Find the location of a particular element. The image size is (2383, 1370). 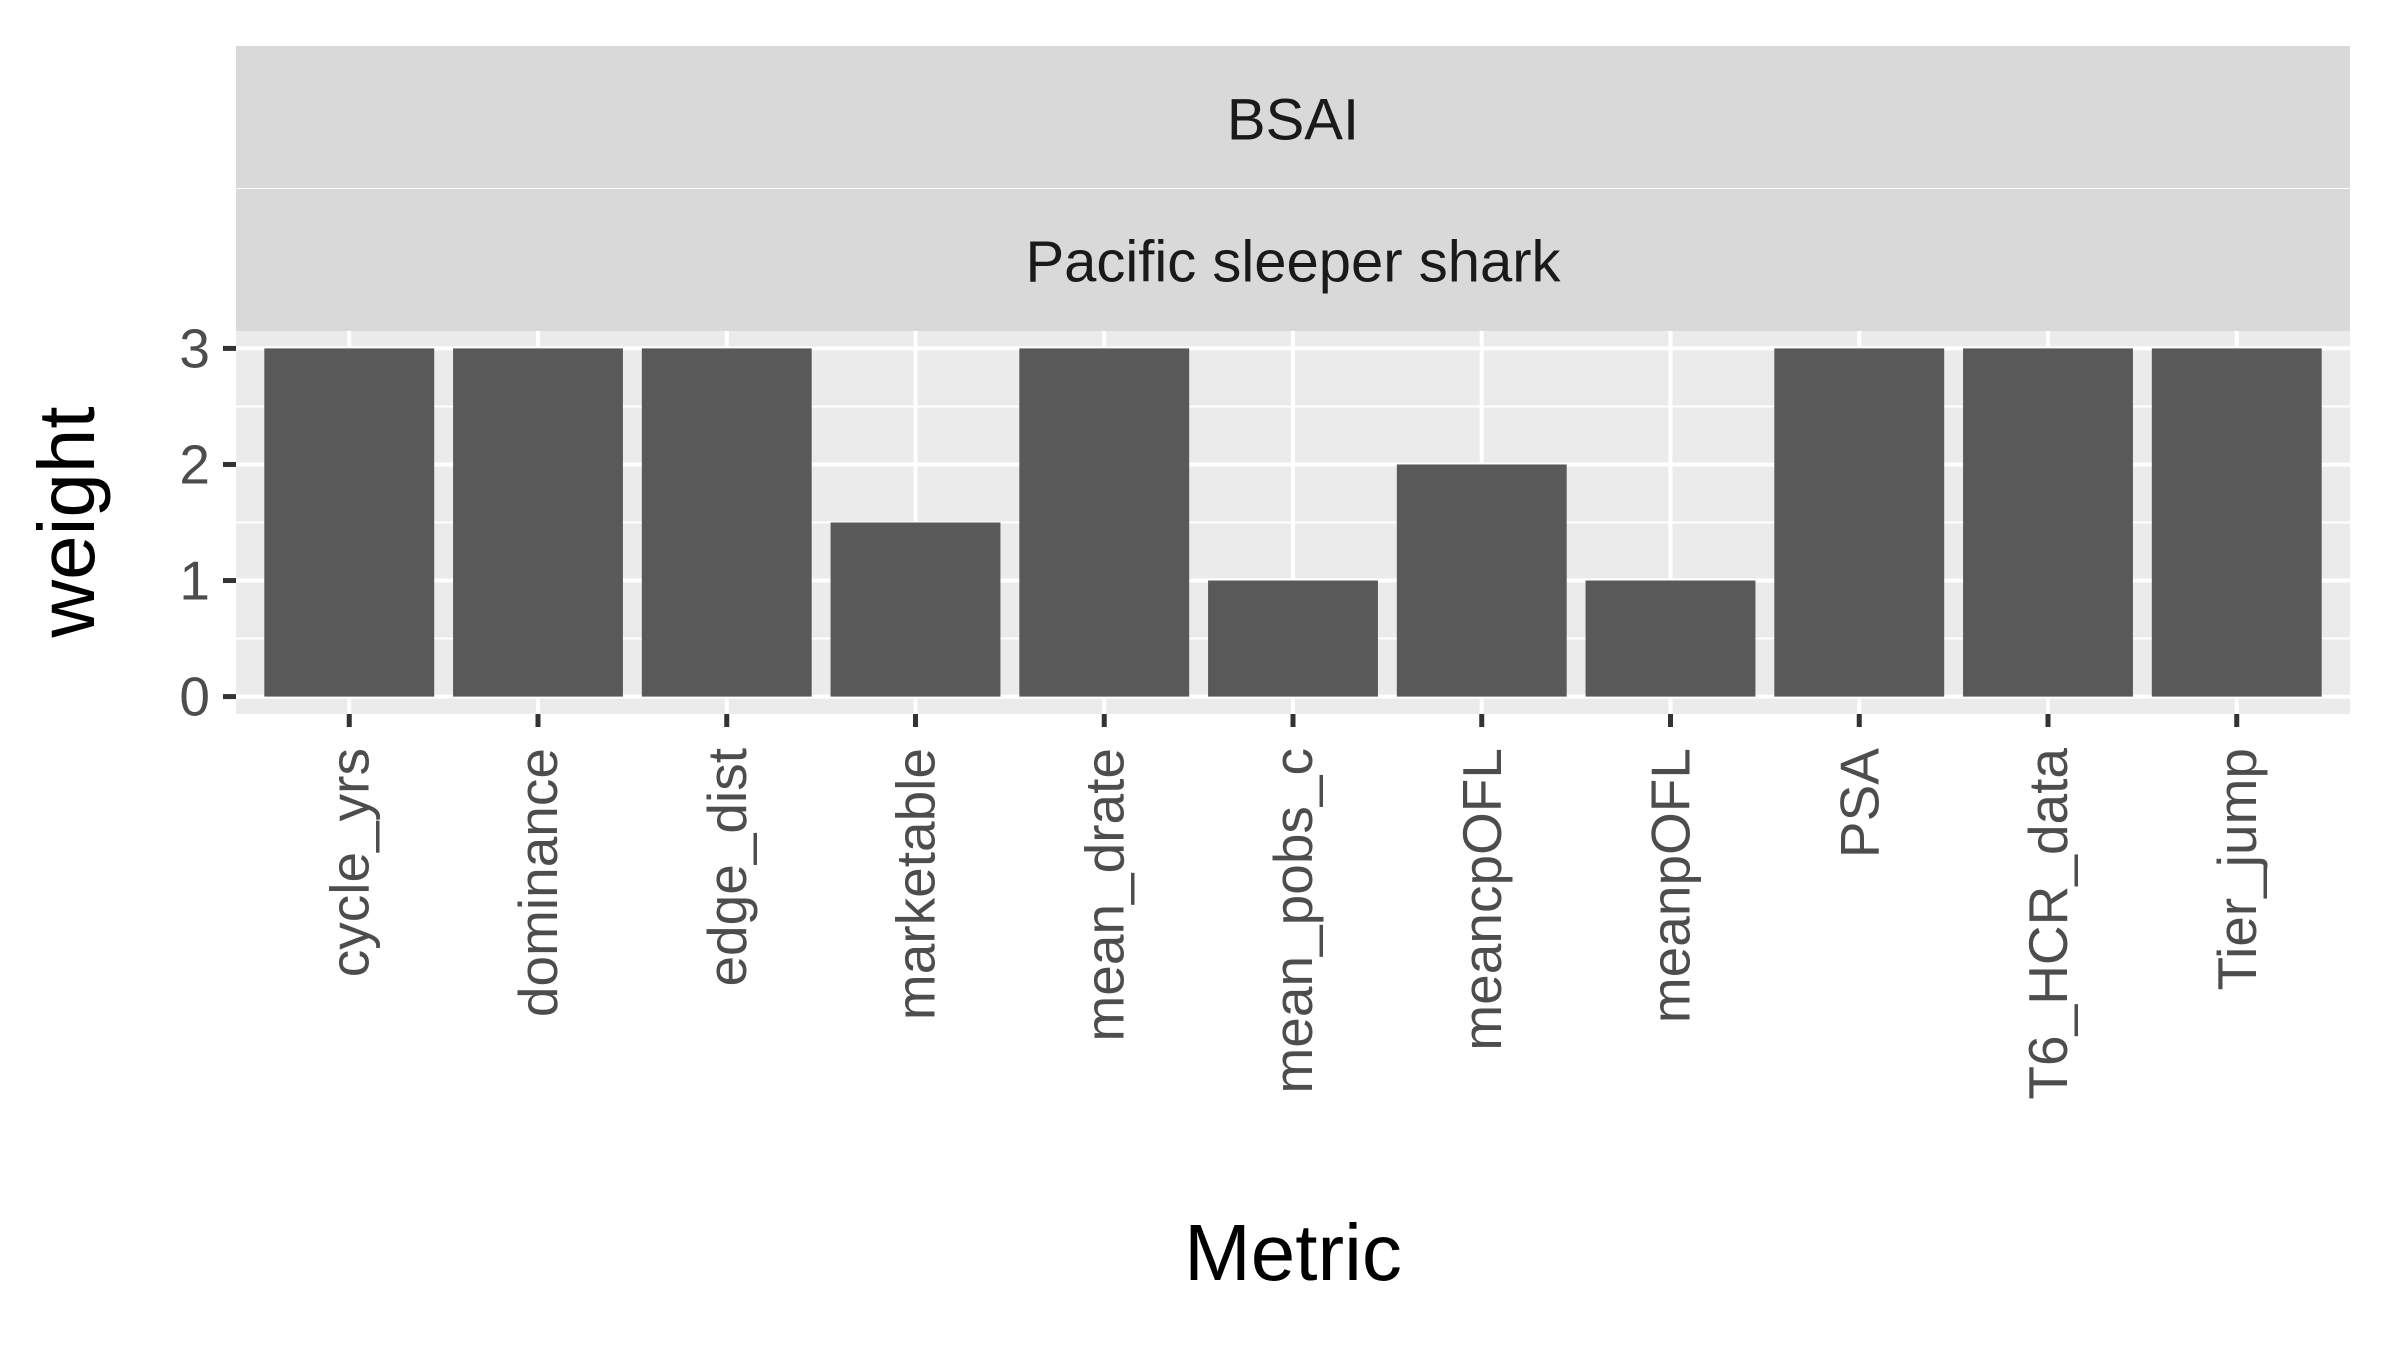

x-tick-label: PSA is located at coordinates (1859, 803).